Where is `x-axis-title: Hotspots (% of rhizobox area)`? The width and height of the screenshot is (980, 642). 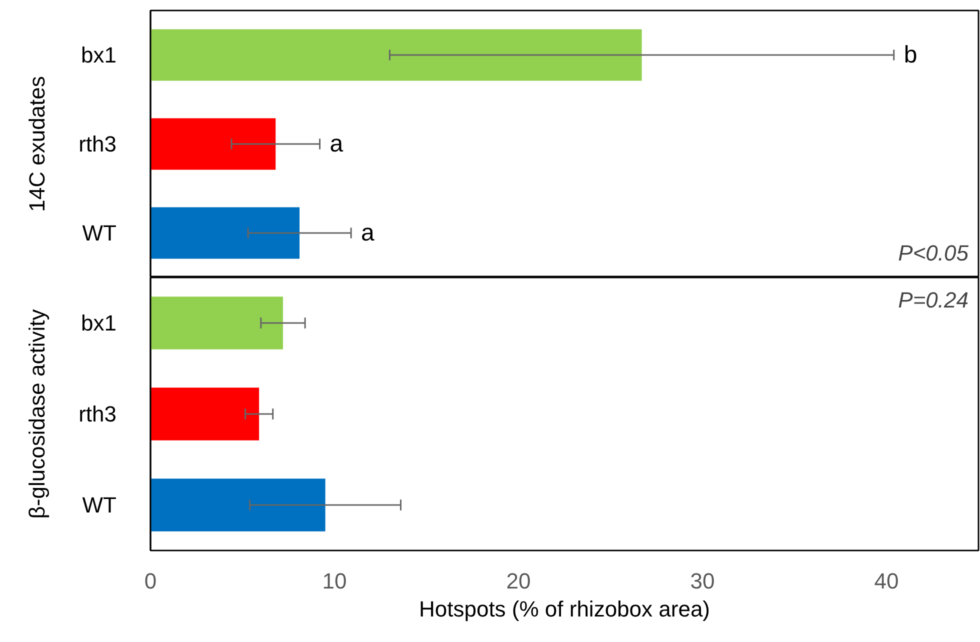 x-axis-title: Hotspots (% of rhizobox area) is located at coordinates (564, 609).